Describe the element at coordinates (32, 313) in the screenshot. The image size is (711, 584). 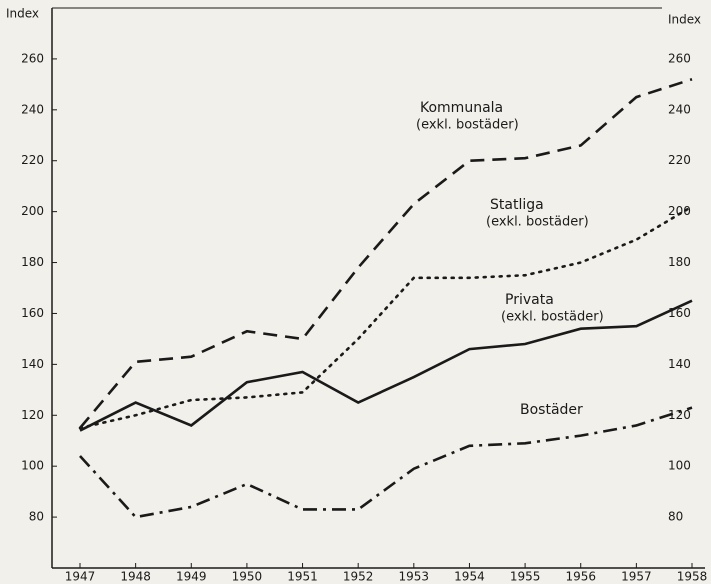
I see `y-tick-label: 160` at that location.